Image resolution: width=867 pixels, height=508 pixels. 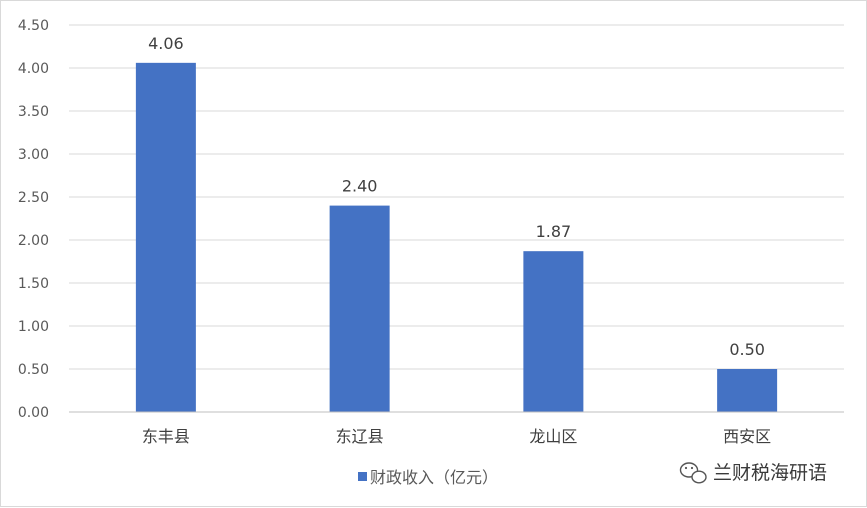 What do you see at coordinates (166, 436) in the screenshot?
I see `x-category-label: 东丰县` at bounding box center [166, 436].